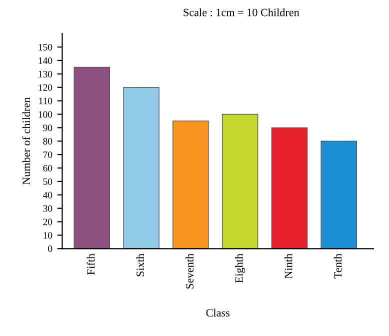 The width and height of the screenshot is (389, 336). Describe the element at coordinates (47, 168) in the screenshot. I see `y-tick-label: 60` at that location.